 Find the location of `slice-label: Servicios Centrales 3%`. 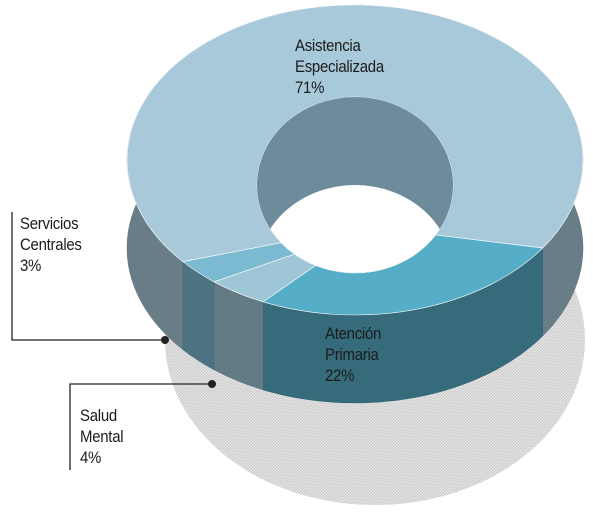

slice-label: Servicios Centrales 3% is located at coordinates (62, 244).